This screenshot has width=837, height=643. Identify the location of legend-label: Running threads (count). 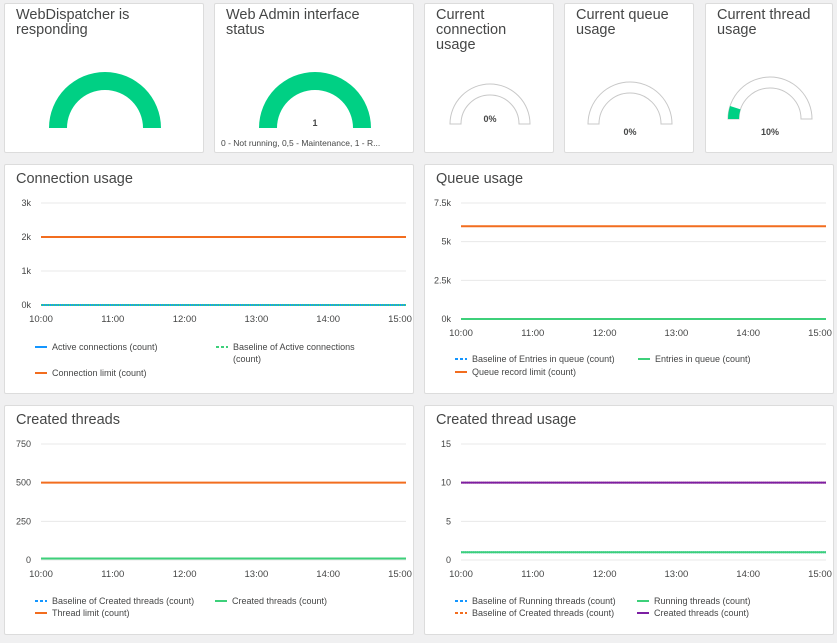
(702, 601).